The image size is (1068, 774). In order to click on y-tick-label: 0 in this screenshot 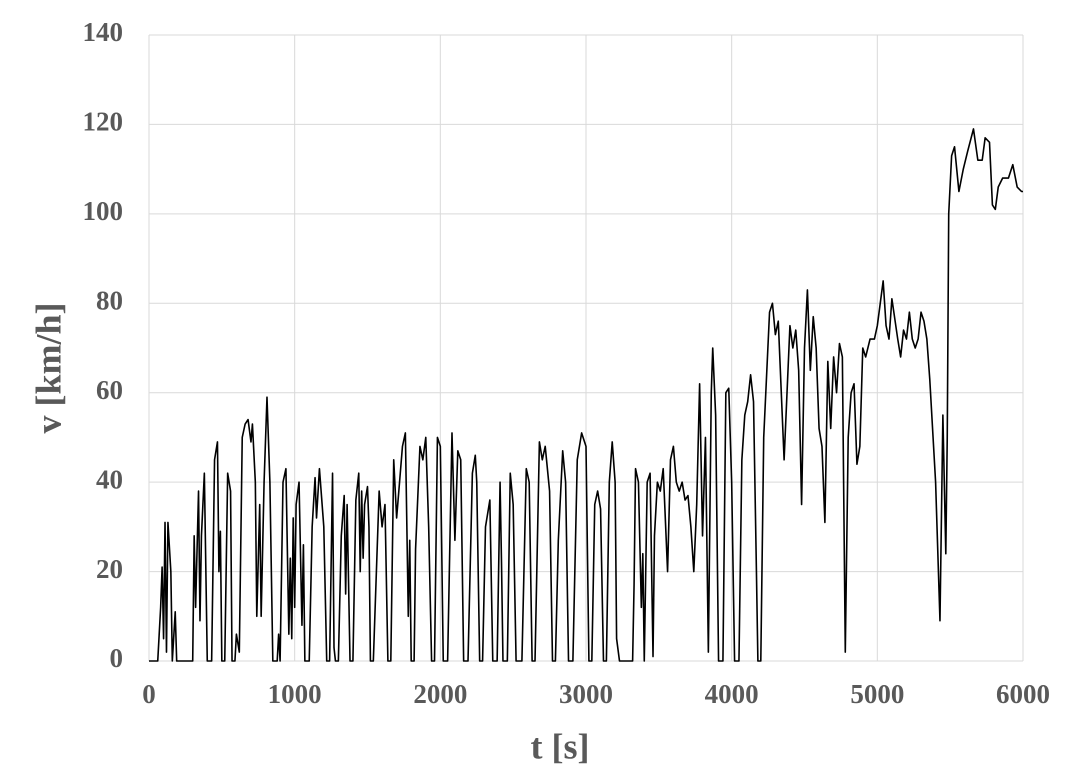, I will do `click(117, 658)`.